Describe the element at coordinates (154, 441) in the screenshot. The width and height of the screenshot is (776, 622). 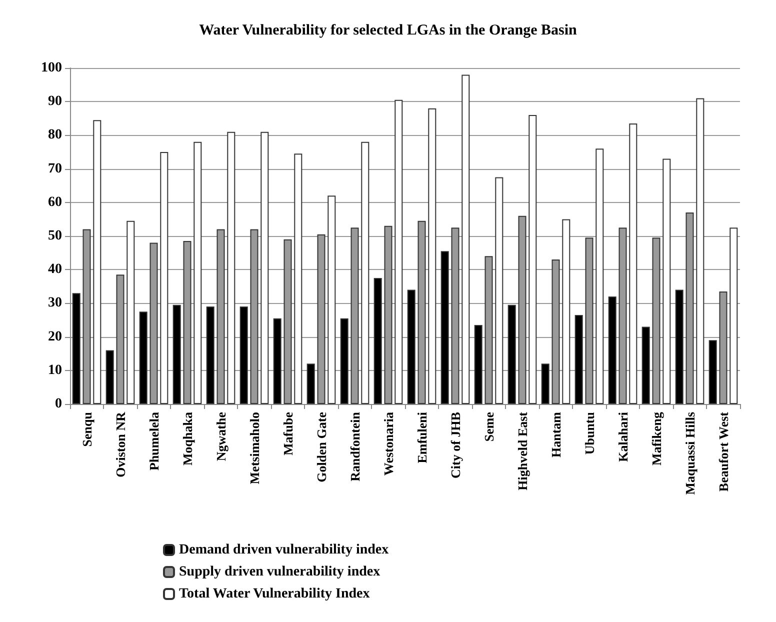
I see `x-tick-label: Phumelela` at that location.